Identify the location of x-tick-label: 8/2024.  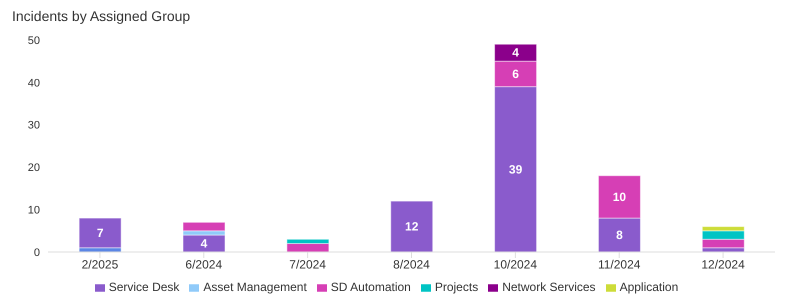
(411, 265).